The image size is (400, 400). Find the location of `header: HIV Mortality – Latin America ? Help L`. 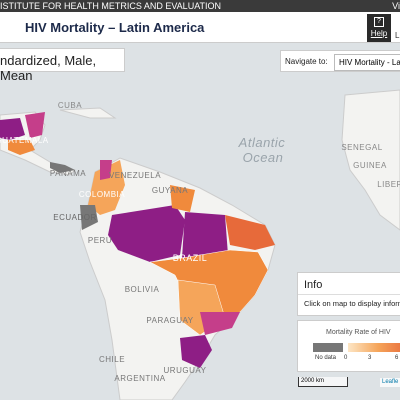

header: HIV Mortality – Latin America ? Help L is located at coordinates (200, 27).